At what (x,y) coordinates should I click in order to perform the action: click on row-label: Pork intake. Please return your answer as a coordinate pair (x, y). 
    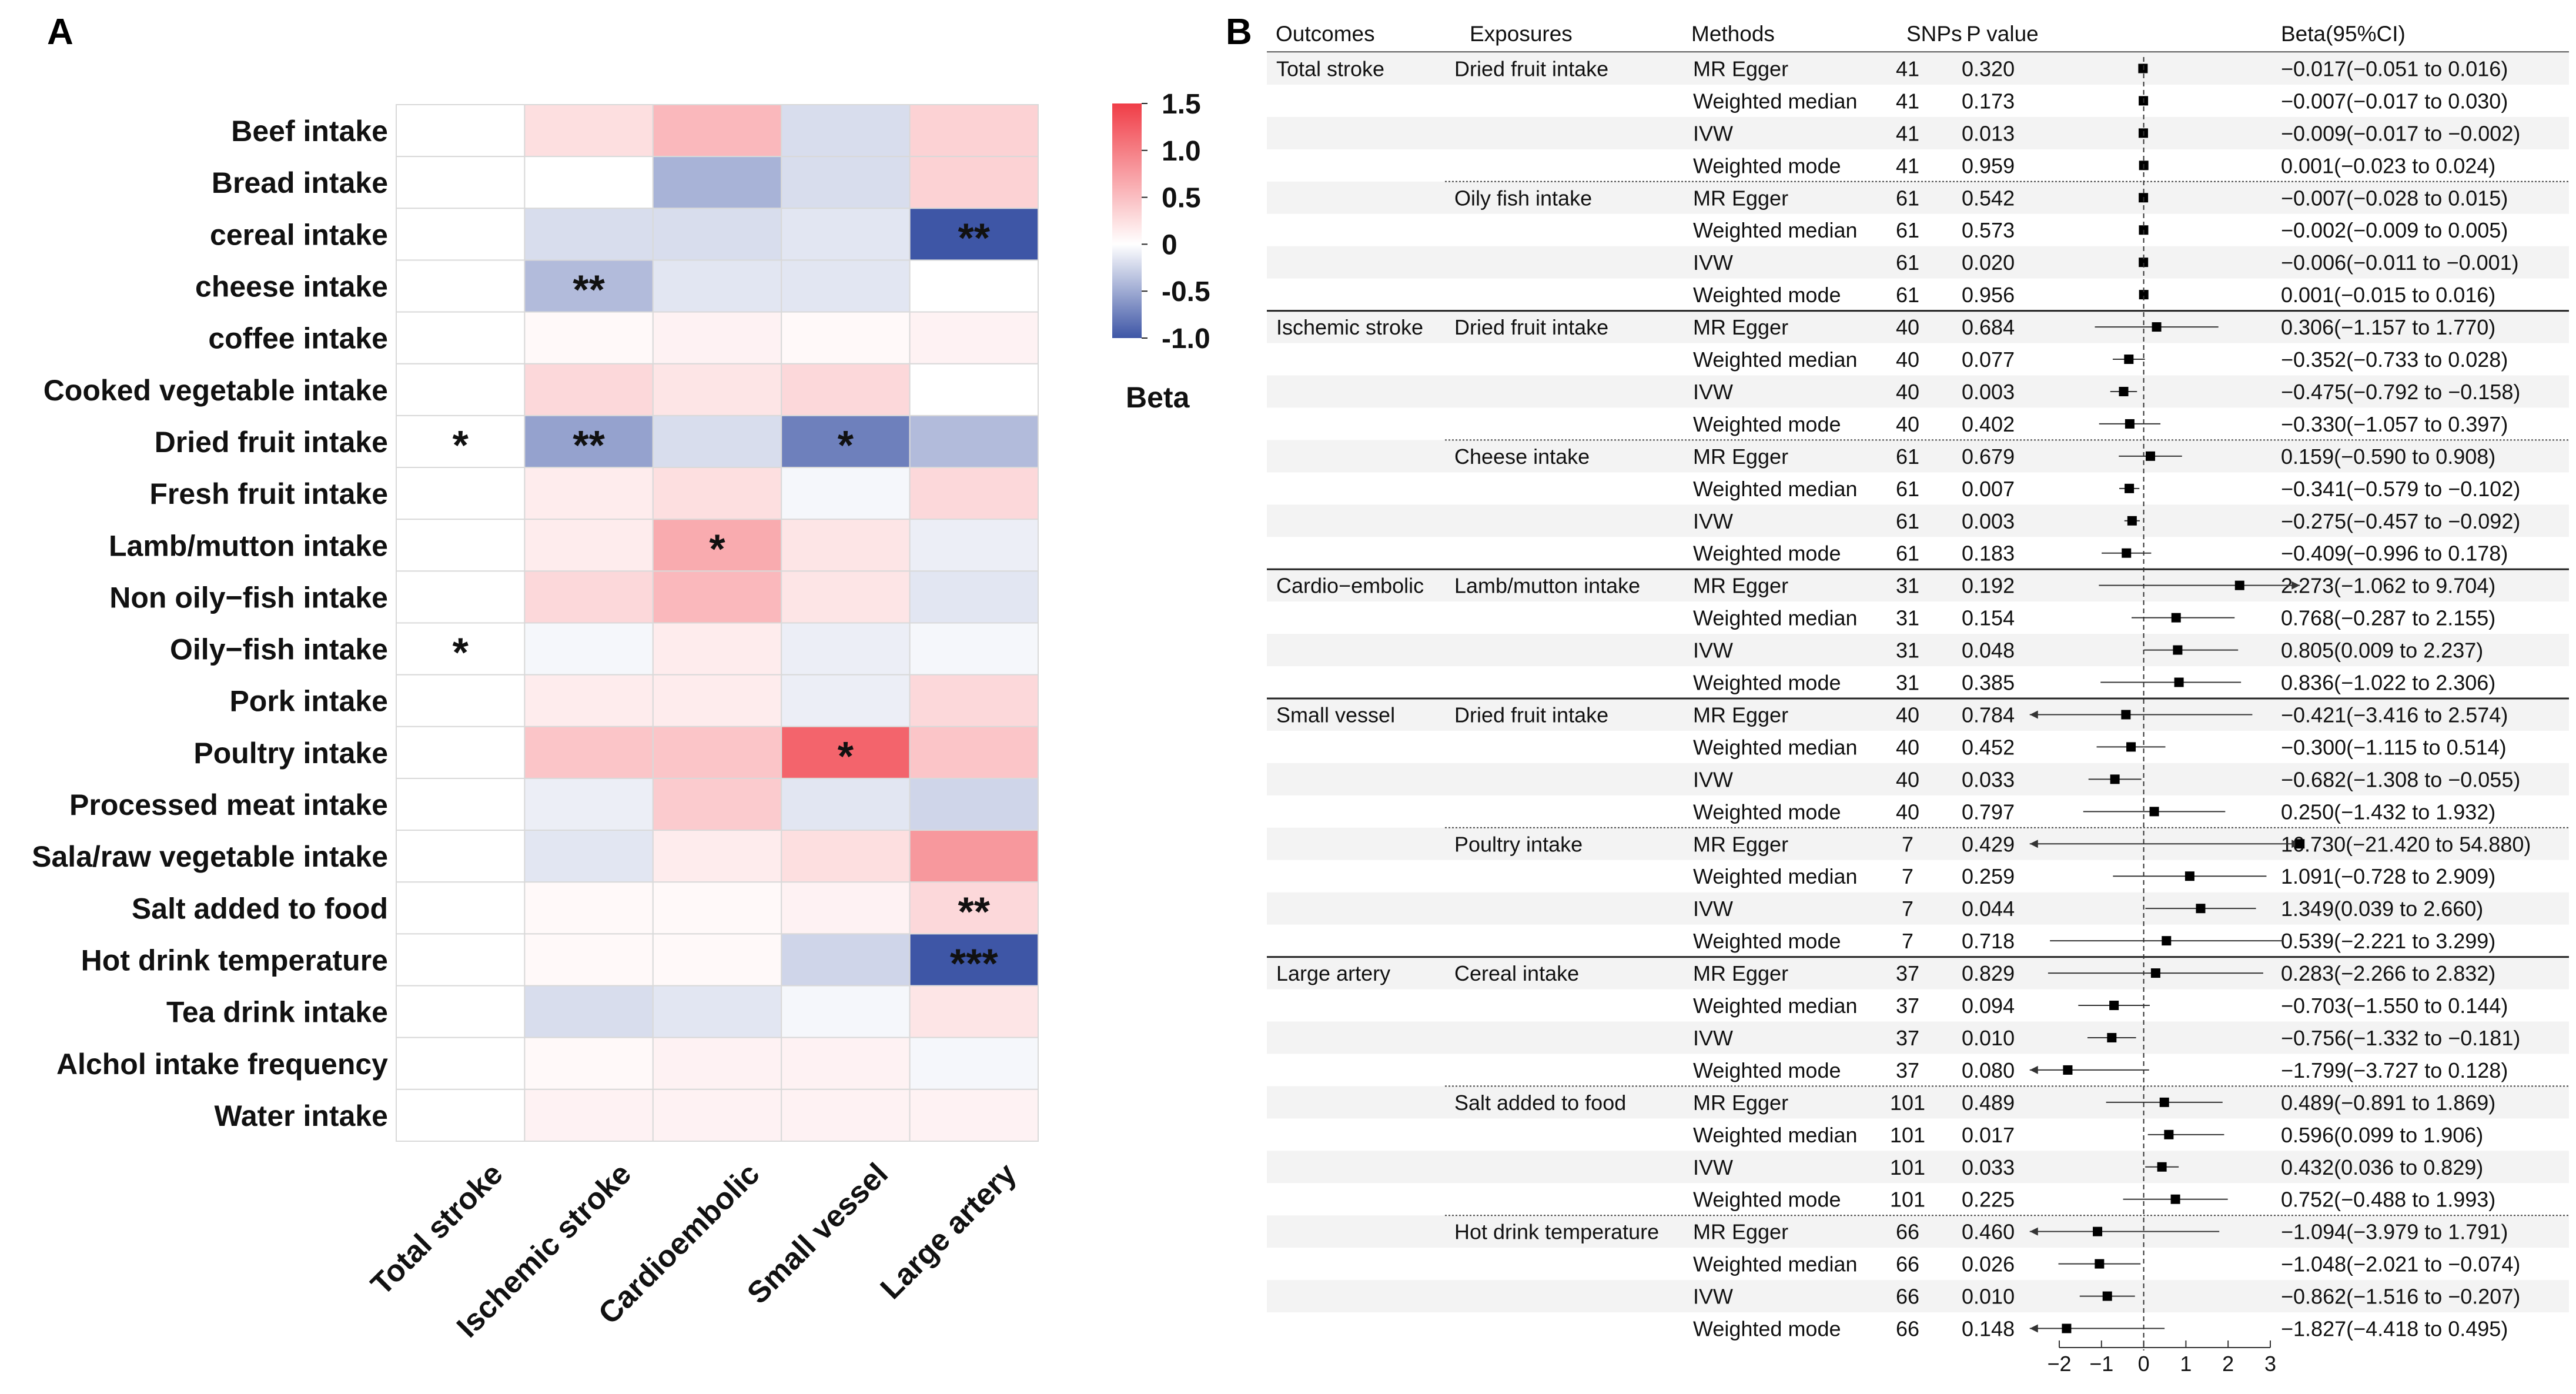
    Looking at the image, I should click on (308, 702).